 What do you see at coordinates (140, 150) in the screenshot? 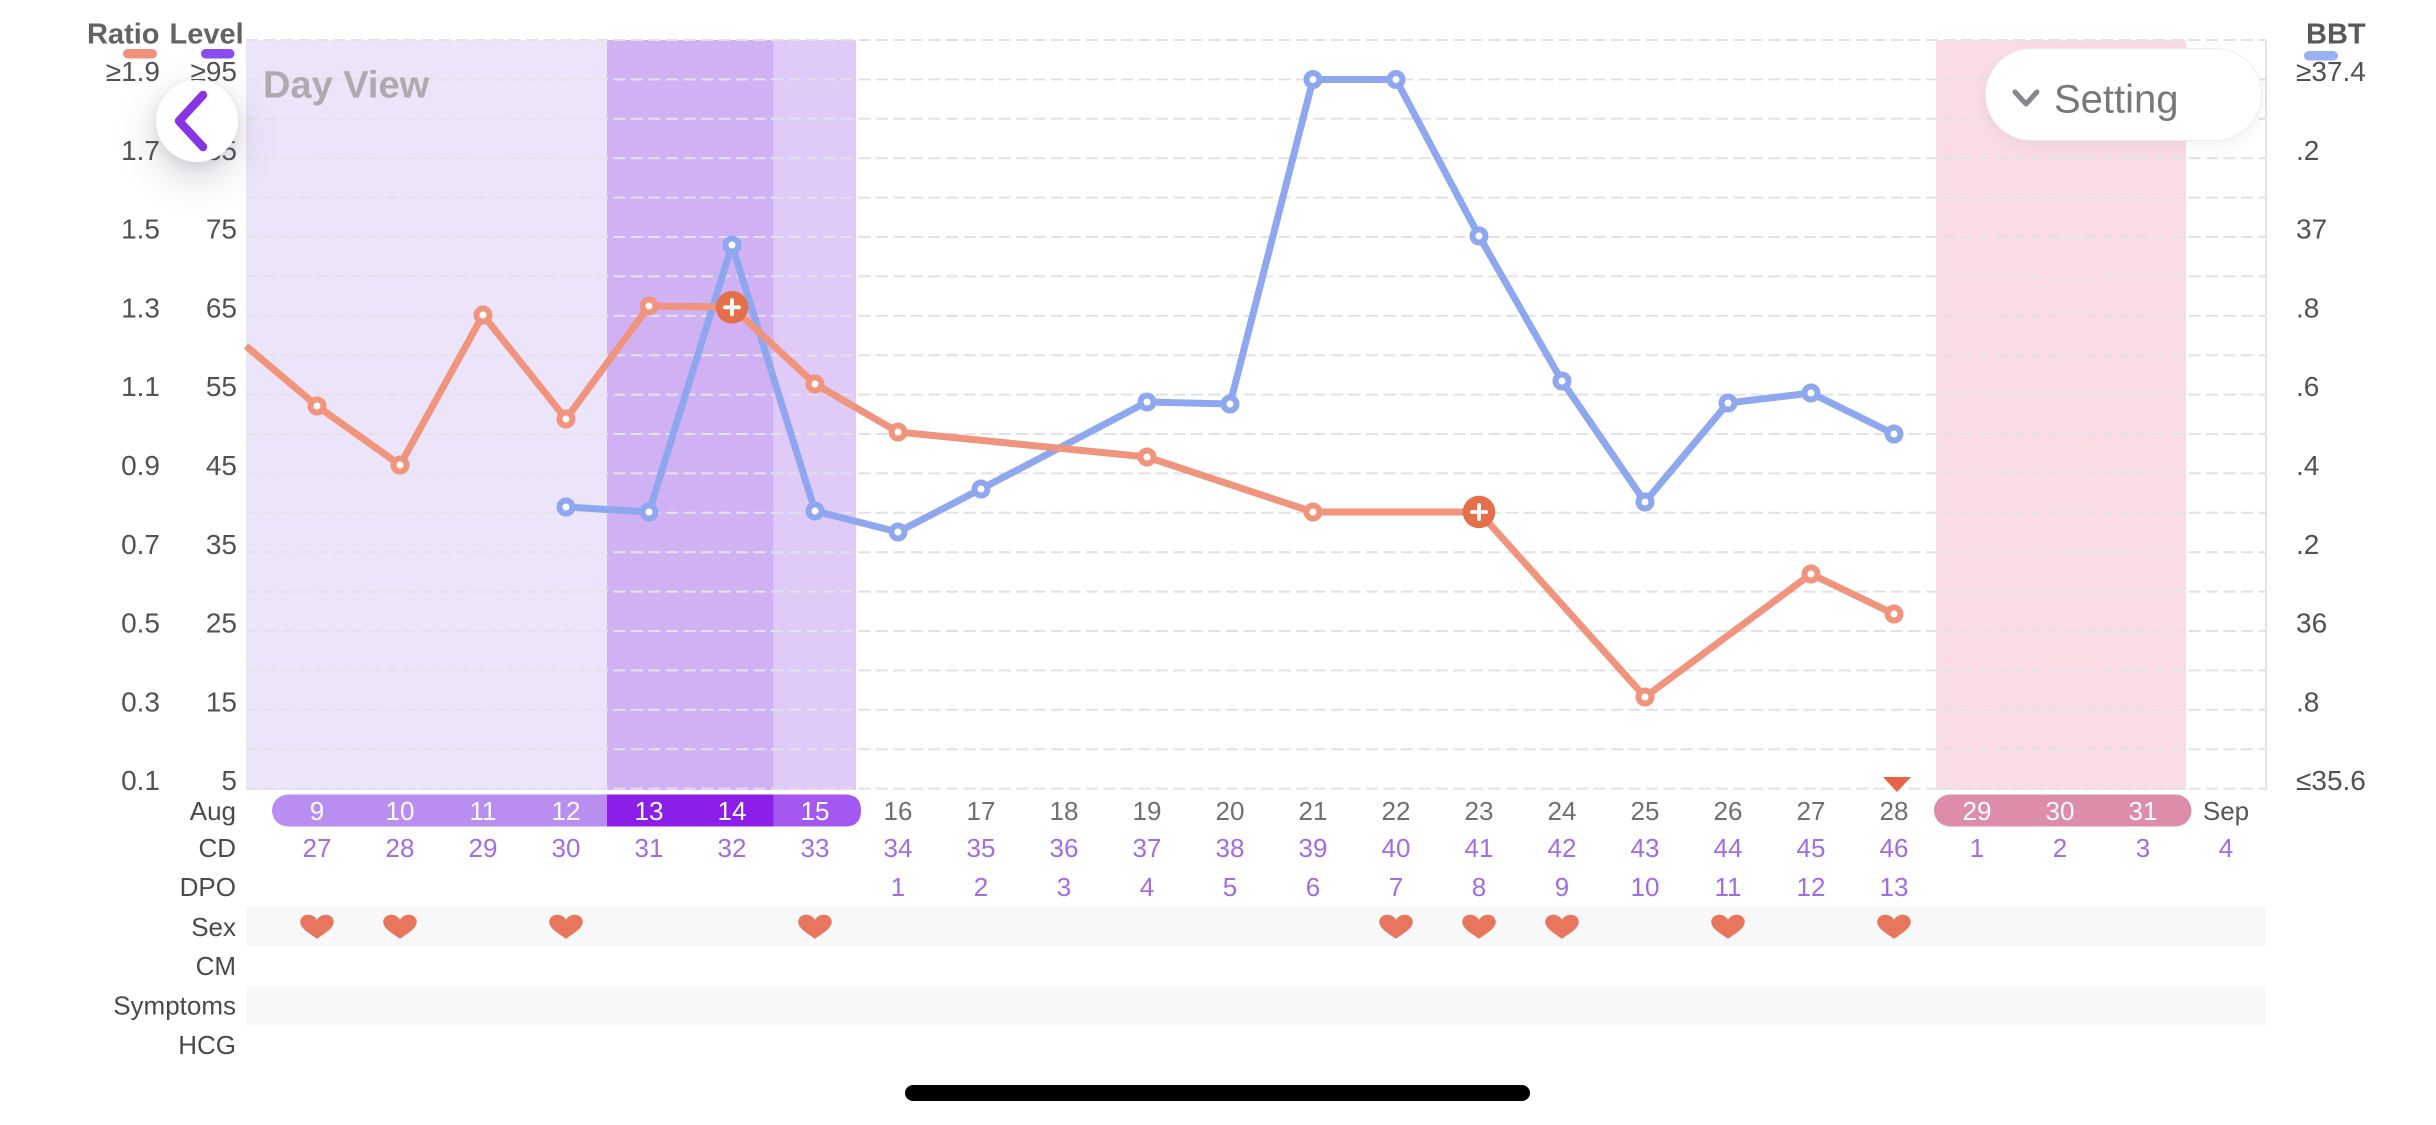
I see `svg-text: 1.7` at bounding box center [140, 150].